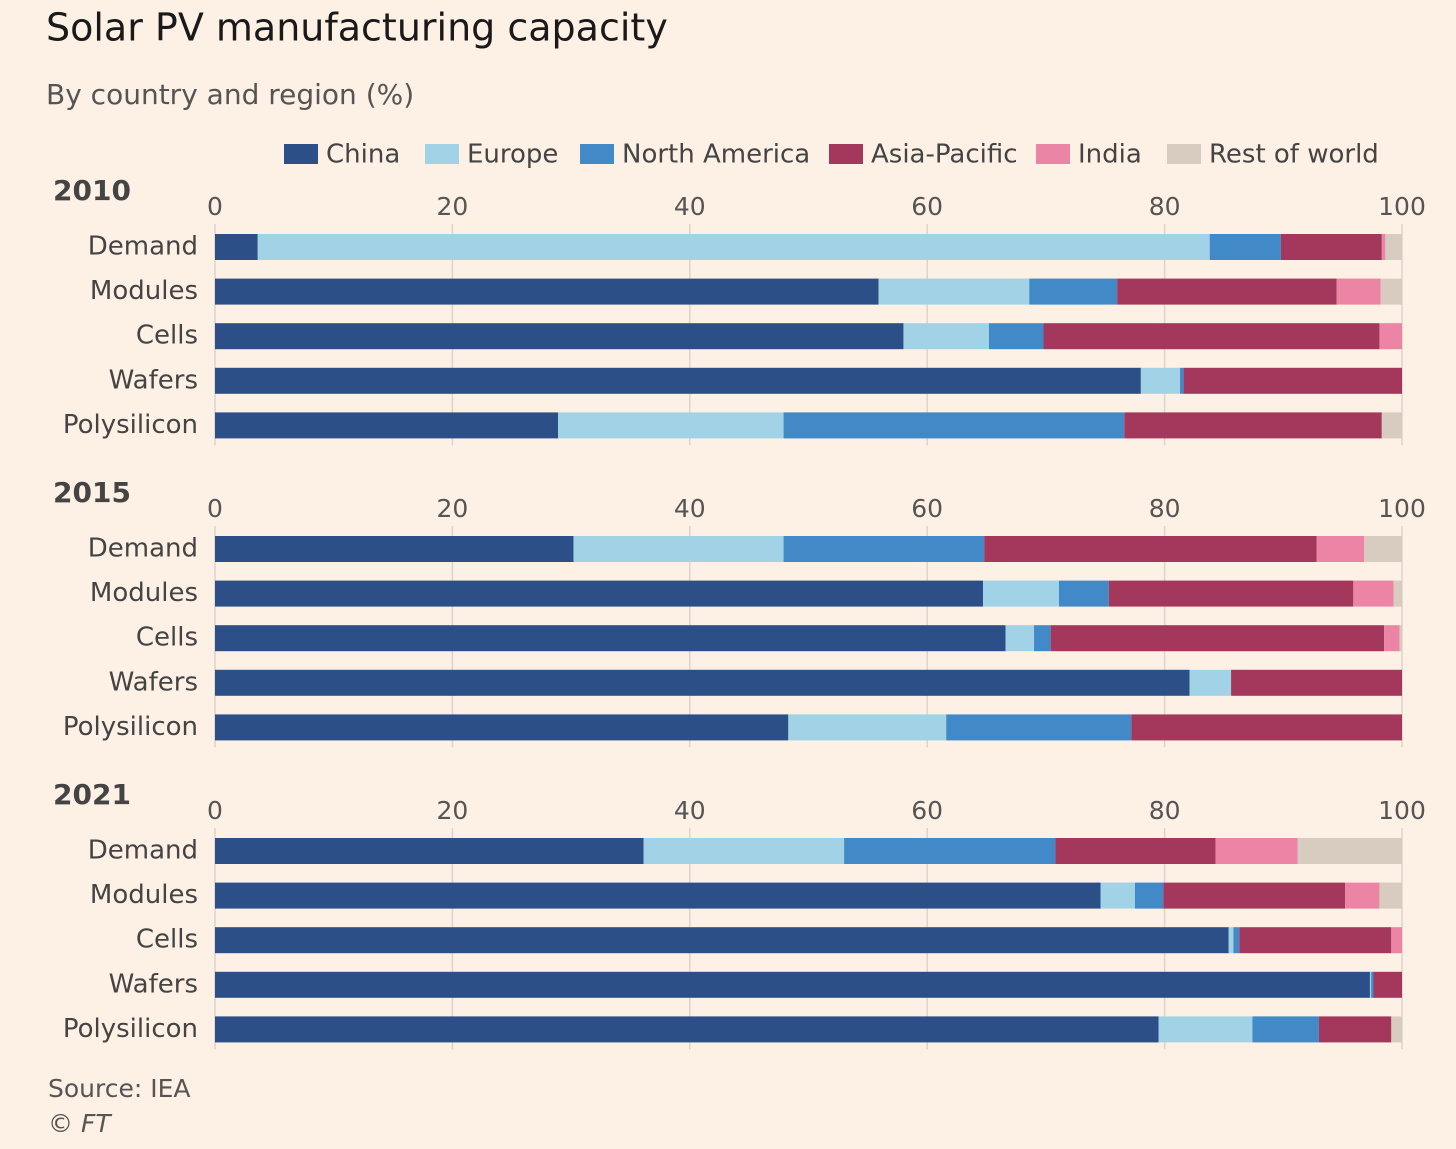  I want to click on legend-label: Asia-Pacific, so click(944, 155).